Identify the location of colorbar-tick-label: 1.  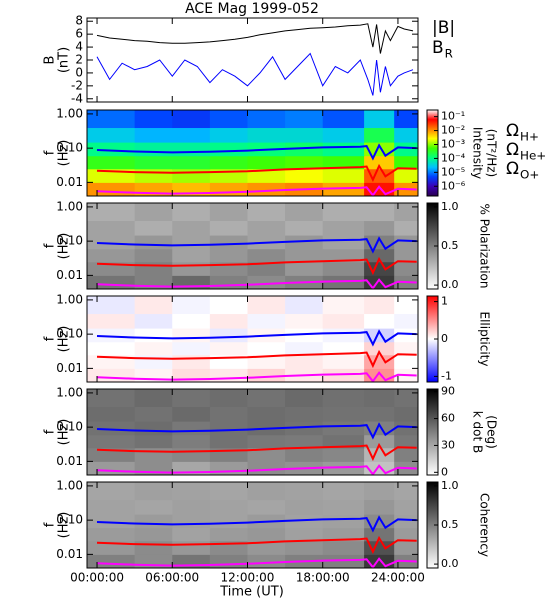
(444, 301).